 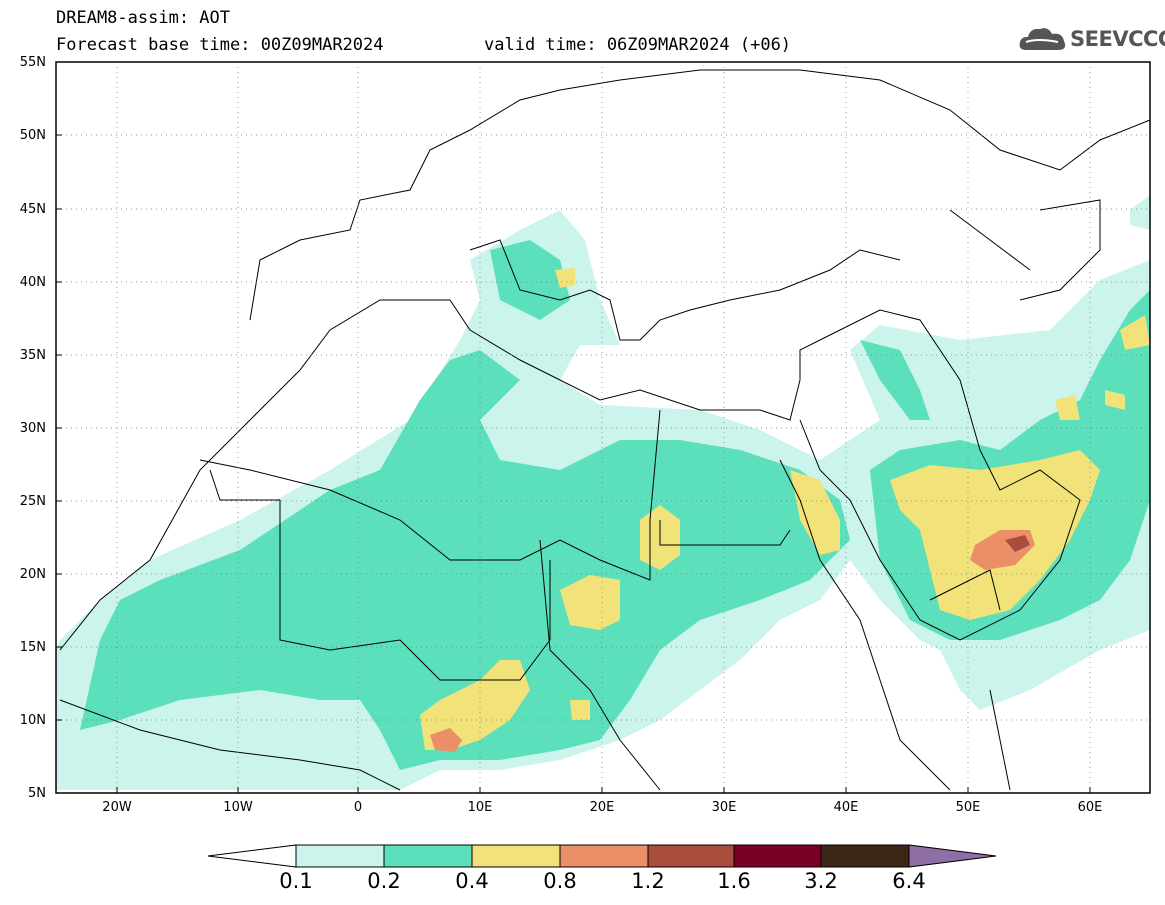 What do you see at coordinates (32, 501) in the screenshot?
I see `lat-label: 25N` at bounding box center [32, 501].